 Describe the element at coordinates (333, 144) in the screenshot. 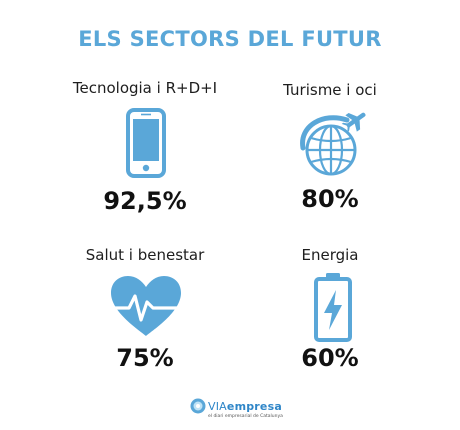

I see `globe-airplane-icon` at that location.